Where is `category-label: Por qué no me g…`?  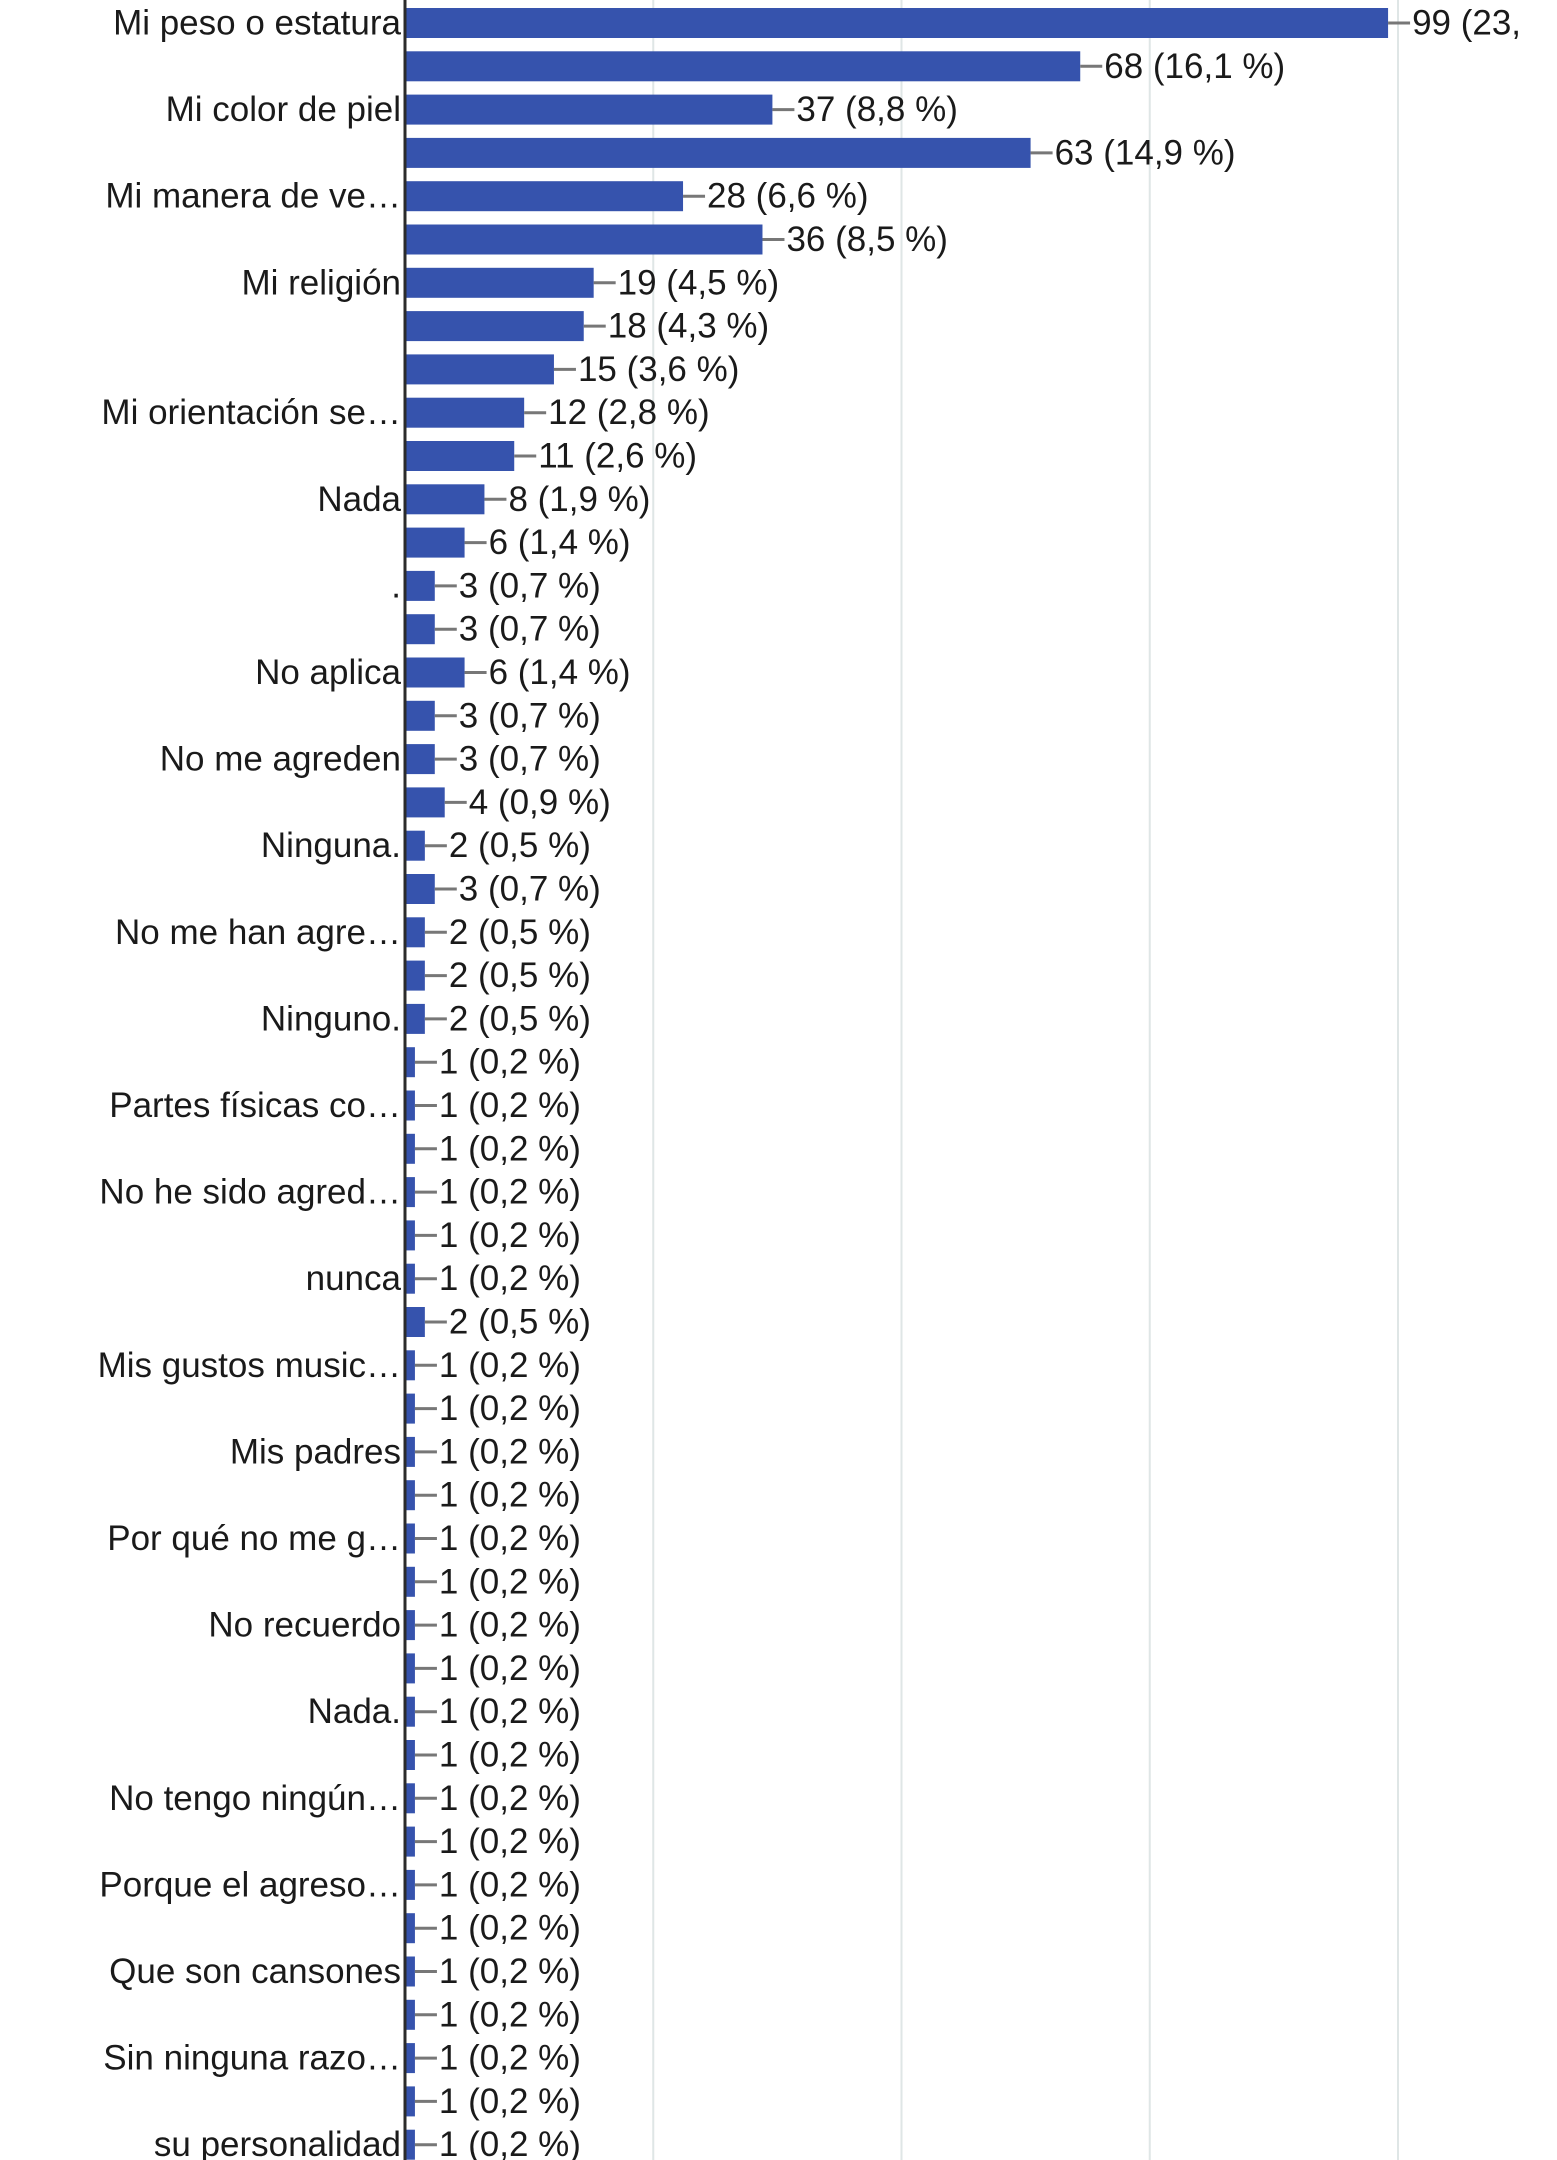 category-label: Por qué no me g… is located at coordinates (254, 1538).